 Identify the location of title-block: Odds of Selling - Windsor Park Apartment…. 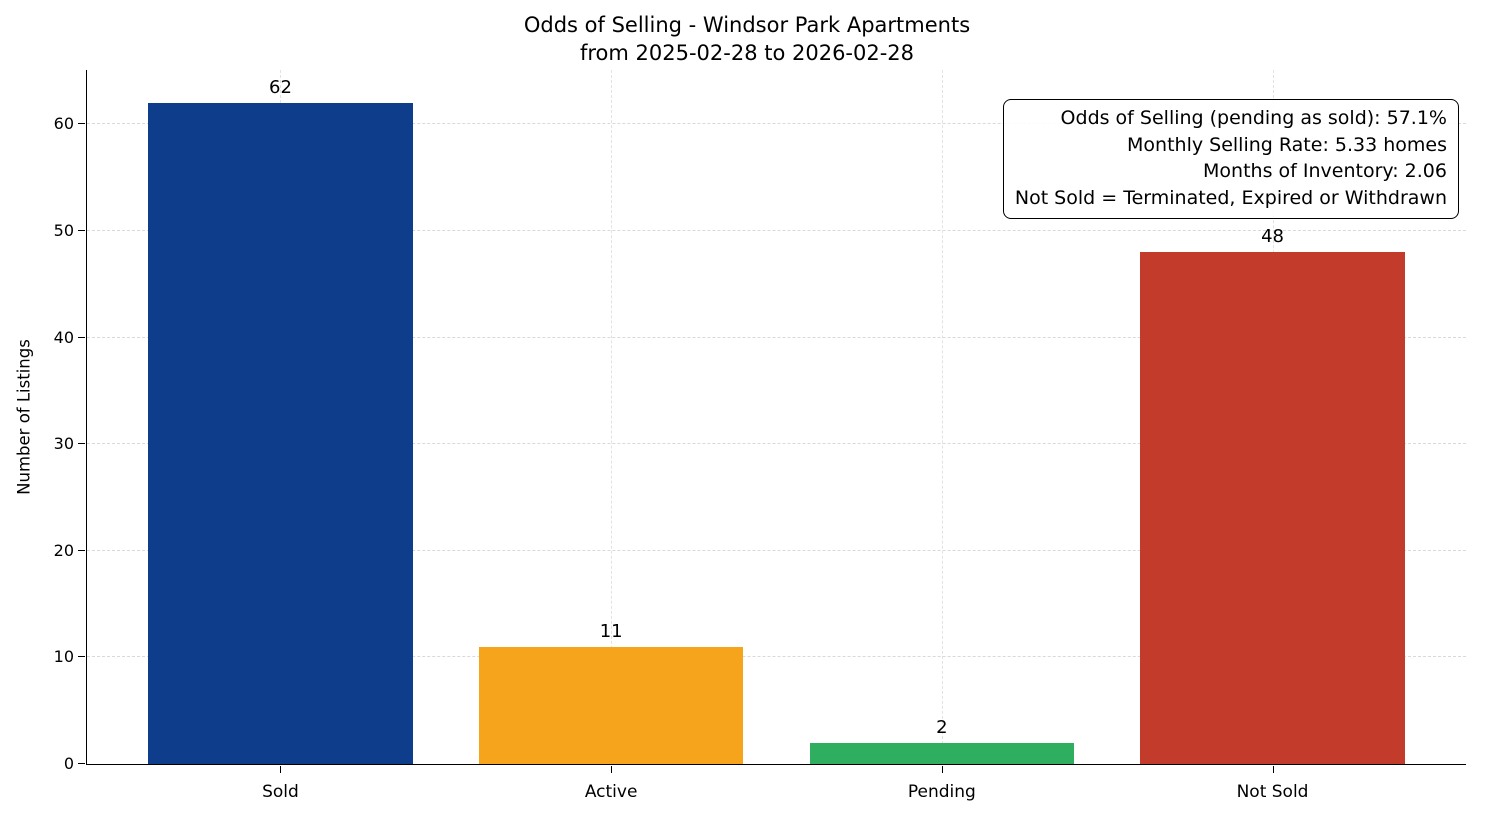
(747, 39).